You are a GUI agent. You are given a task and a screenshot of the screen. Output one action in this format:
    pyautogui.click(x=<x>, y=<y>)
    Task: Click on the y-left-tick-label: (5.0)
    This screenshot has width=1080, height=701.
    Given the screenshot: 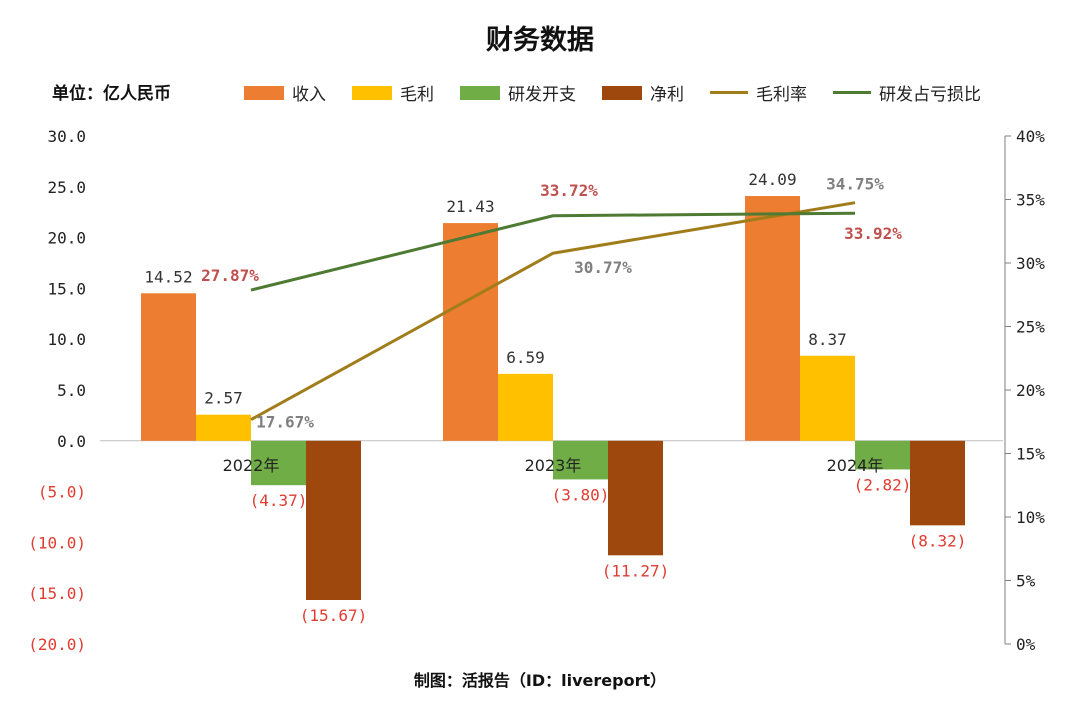 What is the action you would take?
    pyautogui.click(x=62, y=492)
    